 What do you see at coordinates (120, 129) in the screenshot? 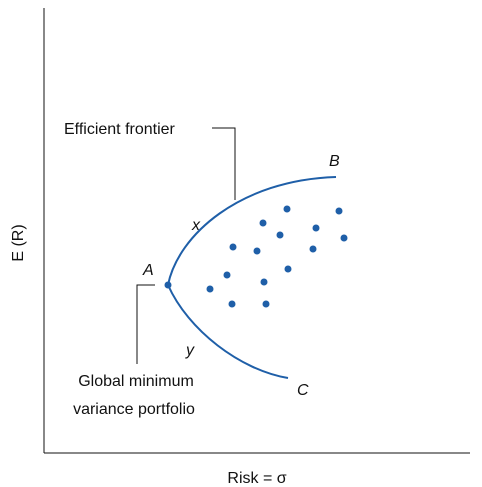
I see `efficient-frontier-label: Efficient frontier` at bounding box center [120, 129].